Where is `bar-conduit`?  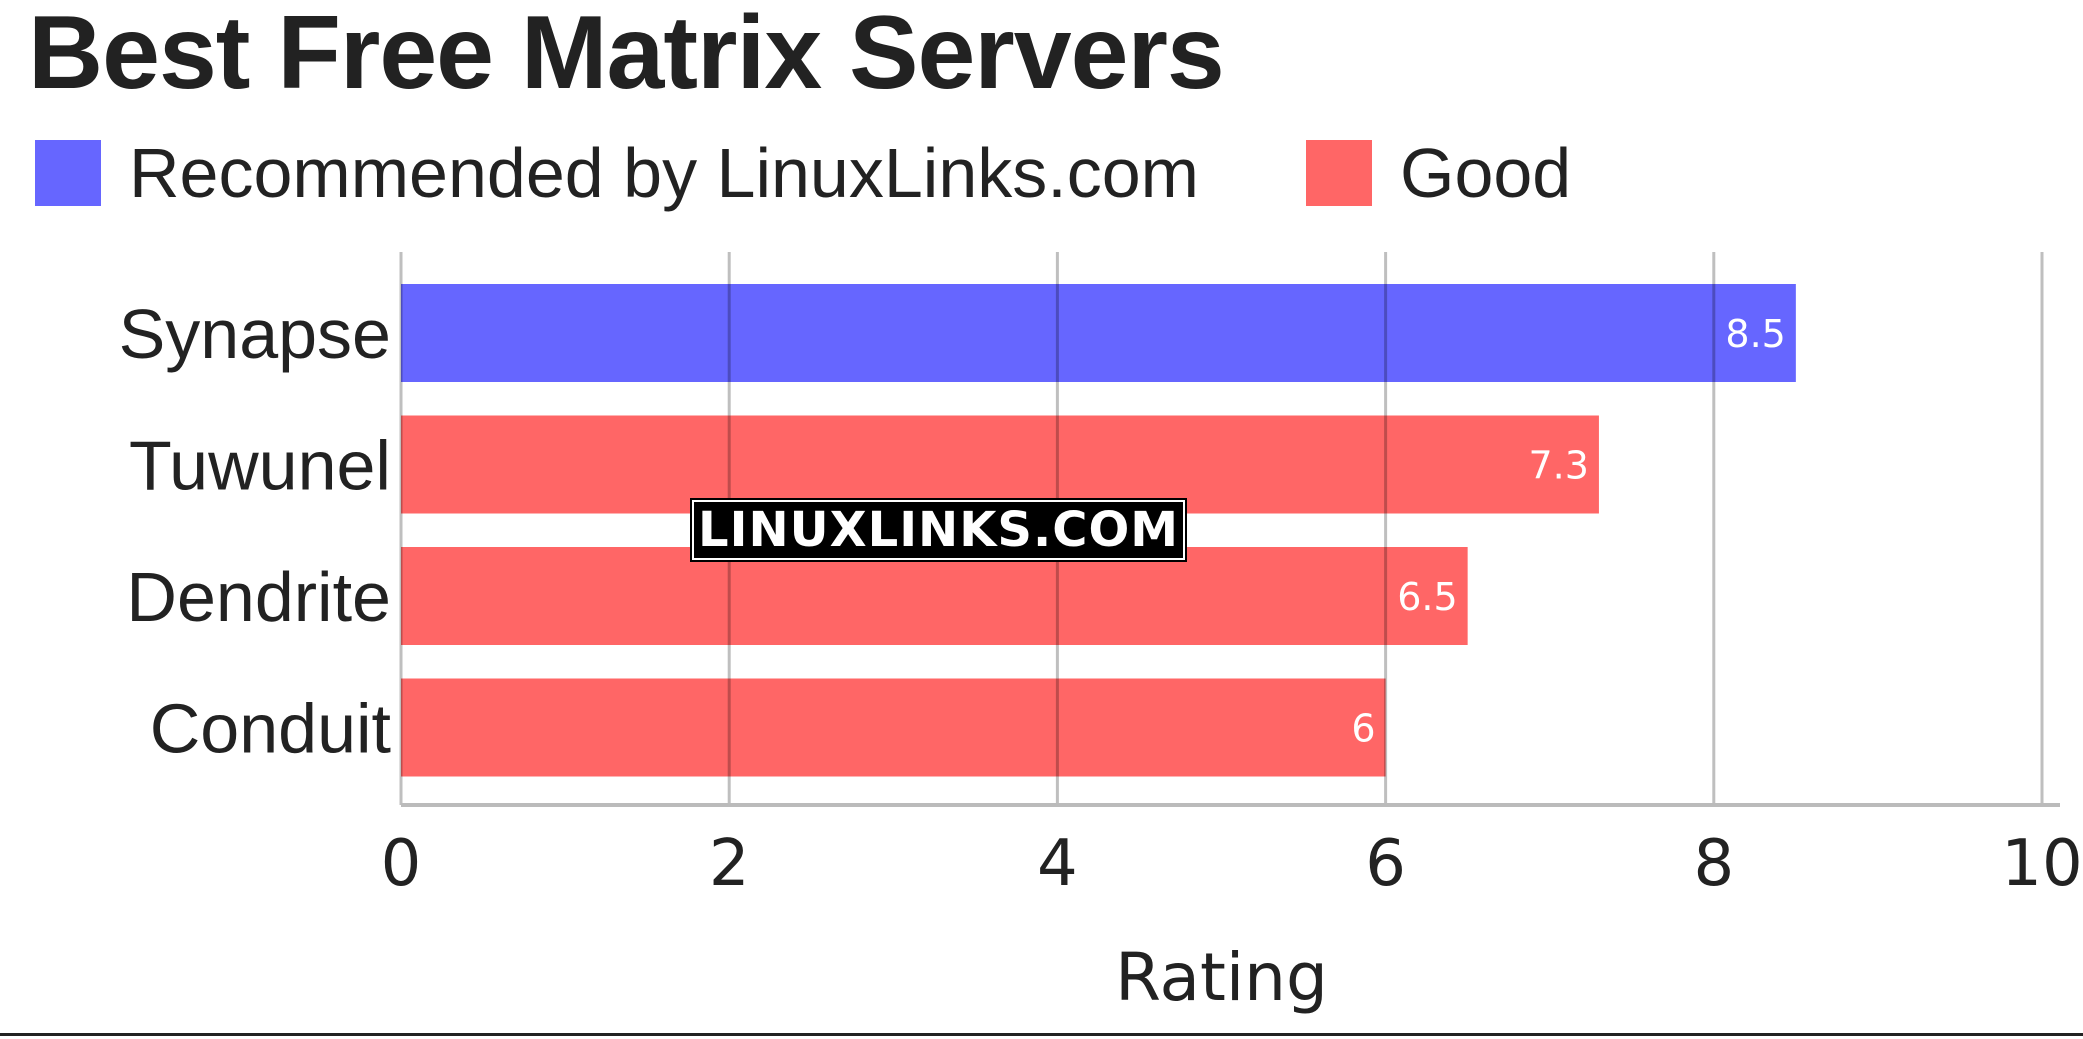
bar-conduit is located at coordinates (893, 727).